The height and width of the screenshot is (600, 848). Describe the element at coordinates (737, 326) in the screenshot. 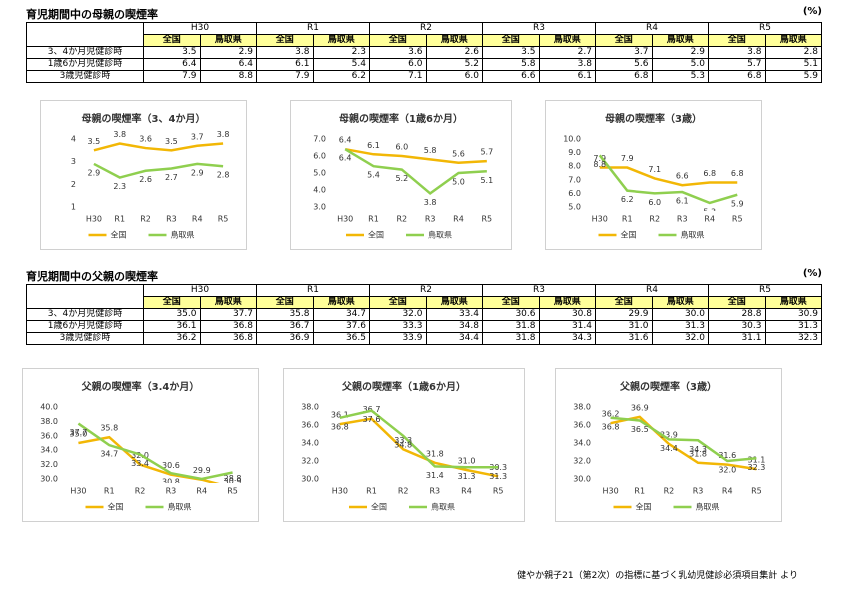

I see `table-cell: 30.3` at that location.